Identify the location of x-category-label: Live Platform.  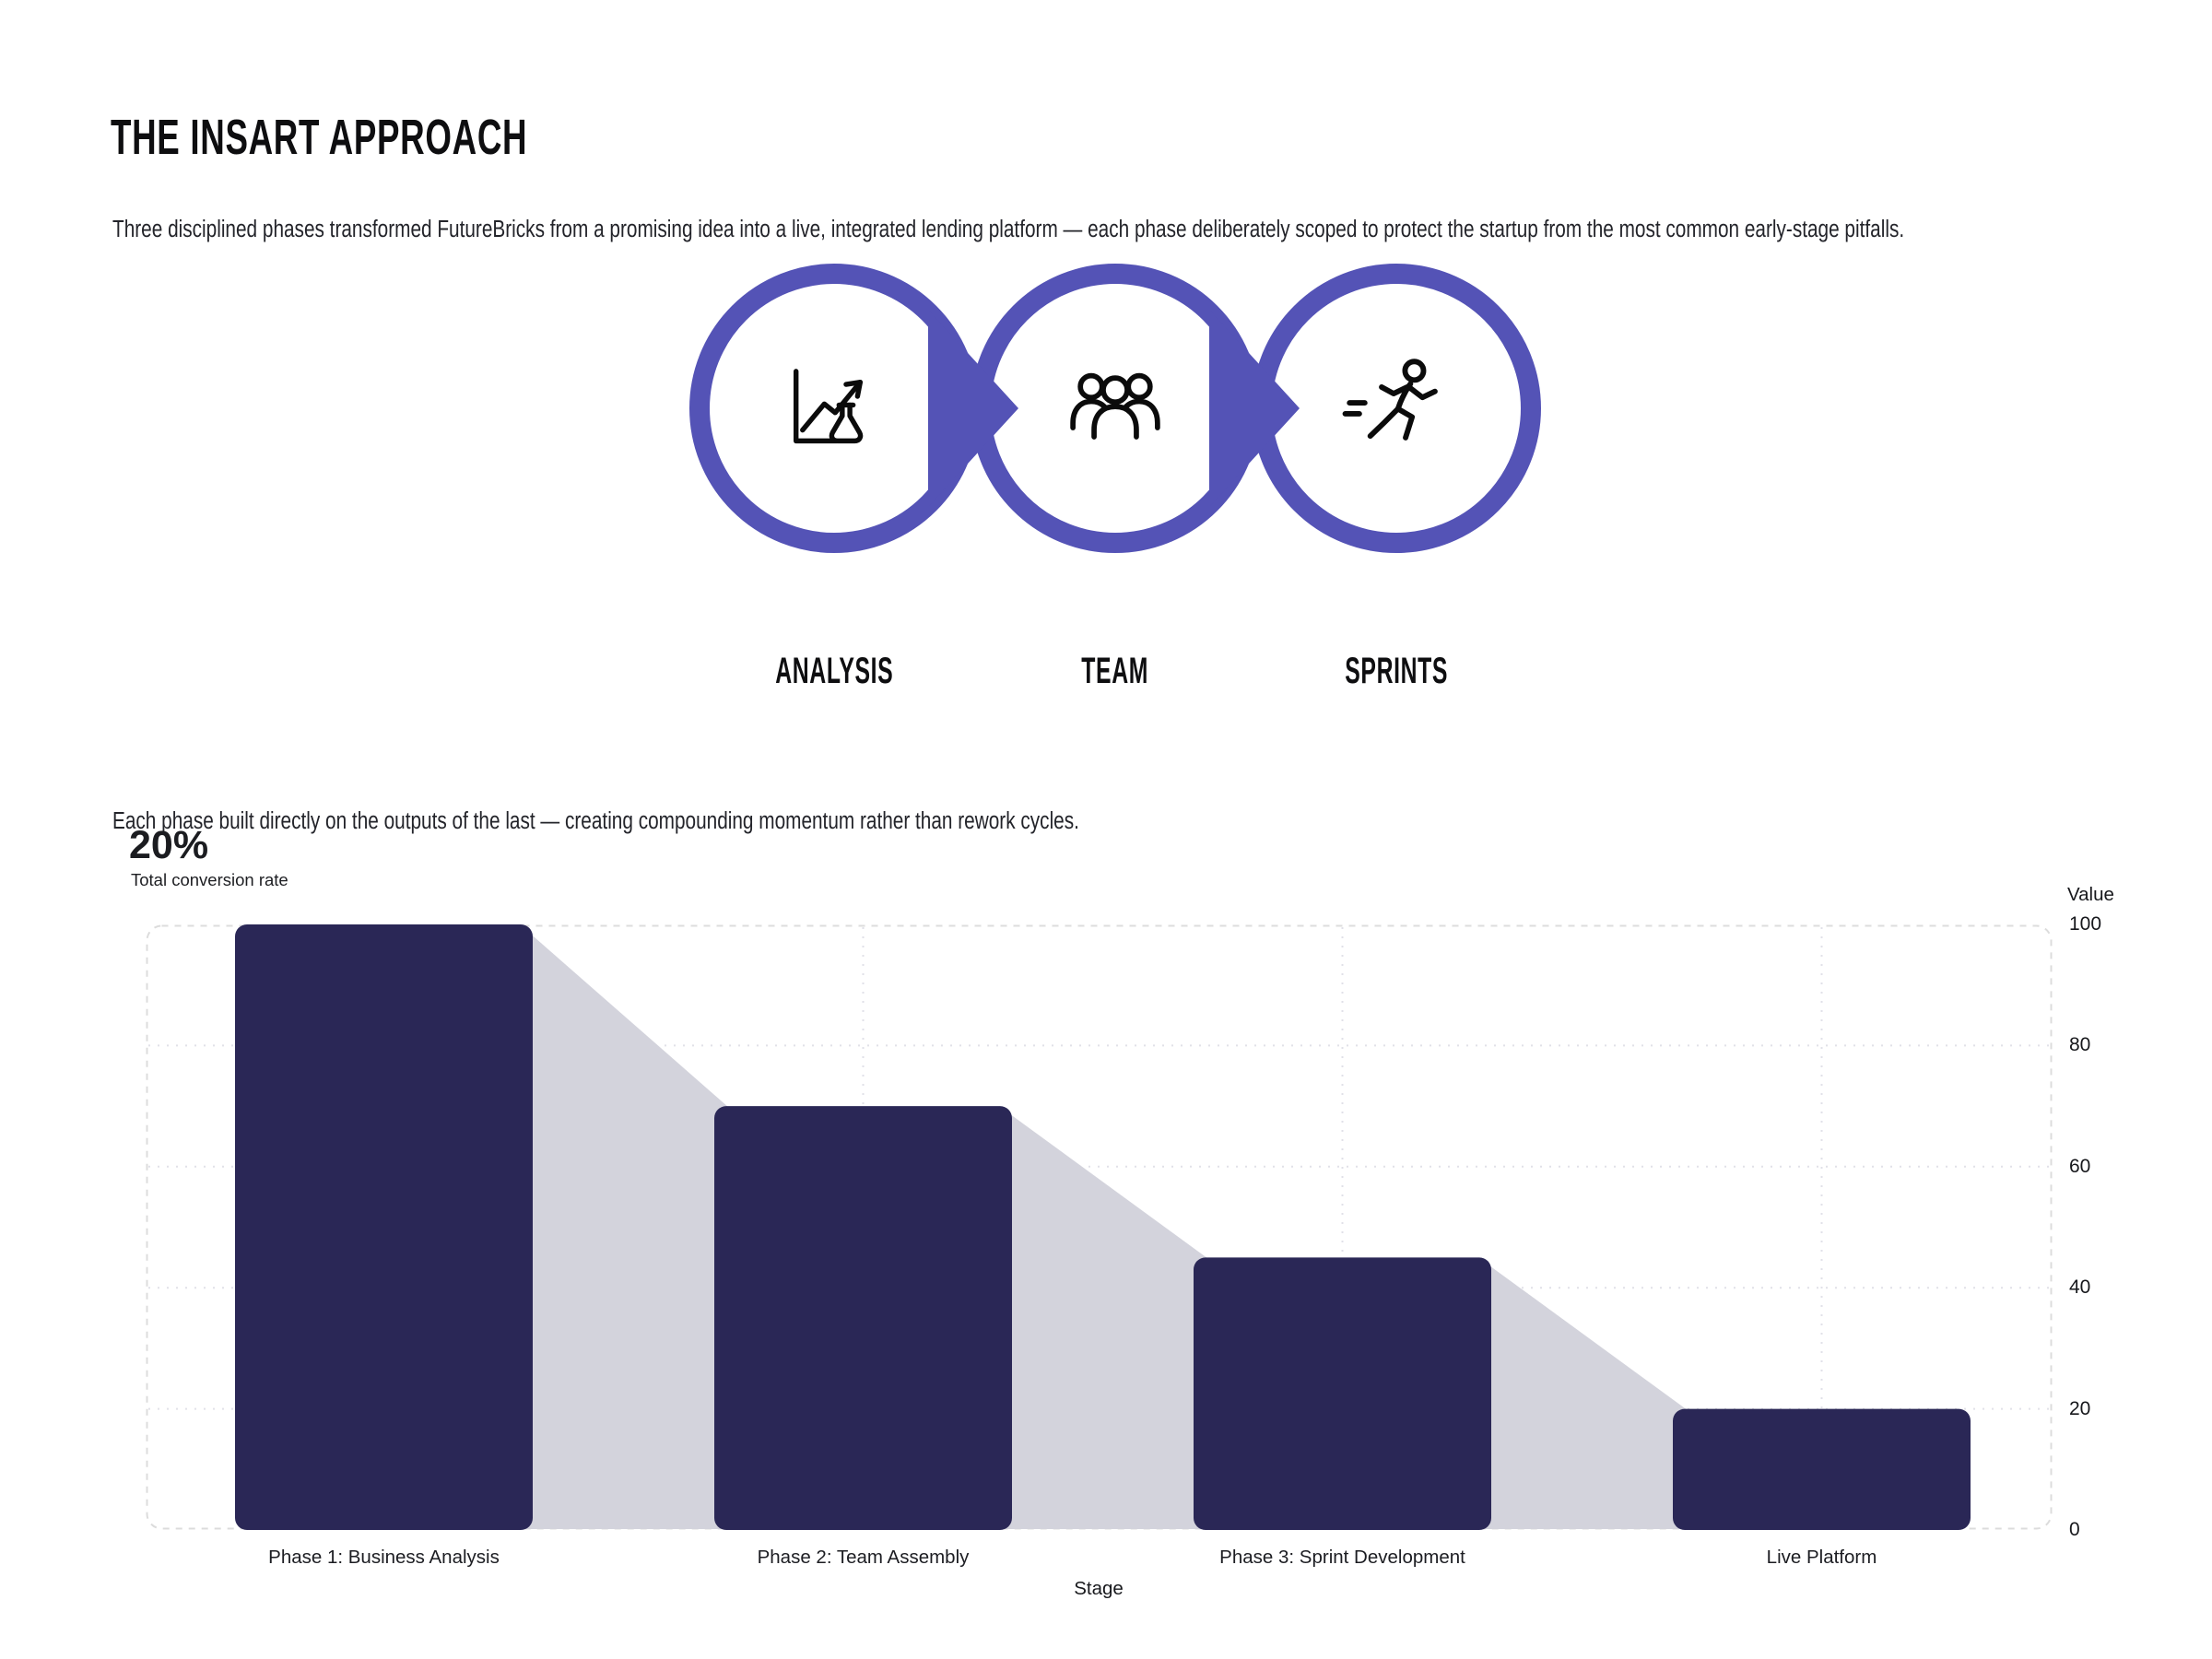
(1821, 1557).